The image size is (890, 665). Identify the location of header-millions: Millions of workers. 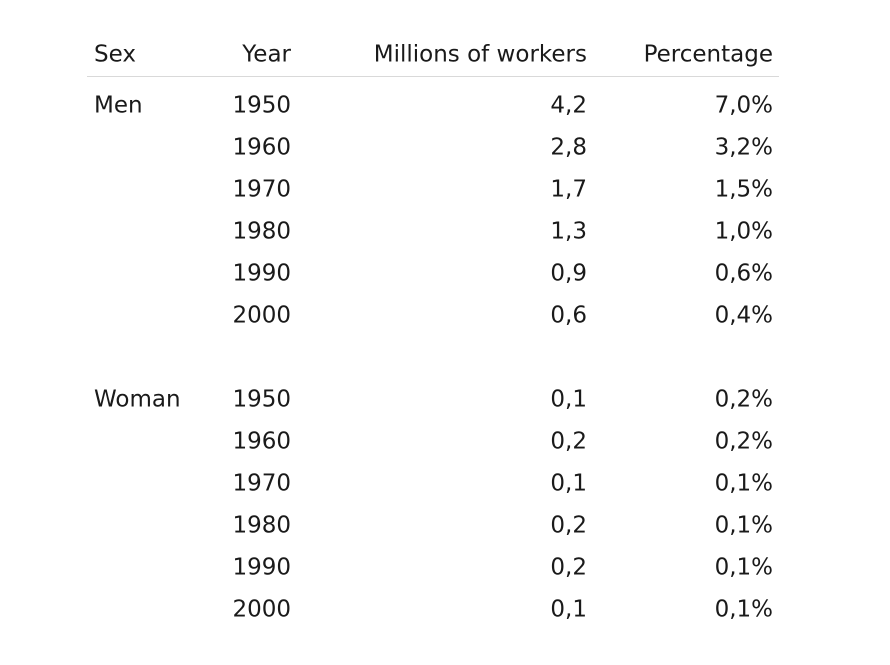
(480, 54).